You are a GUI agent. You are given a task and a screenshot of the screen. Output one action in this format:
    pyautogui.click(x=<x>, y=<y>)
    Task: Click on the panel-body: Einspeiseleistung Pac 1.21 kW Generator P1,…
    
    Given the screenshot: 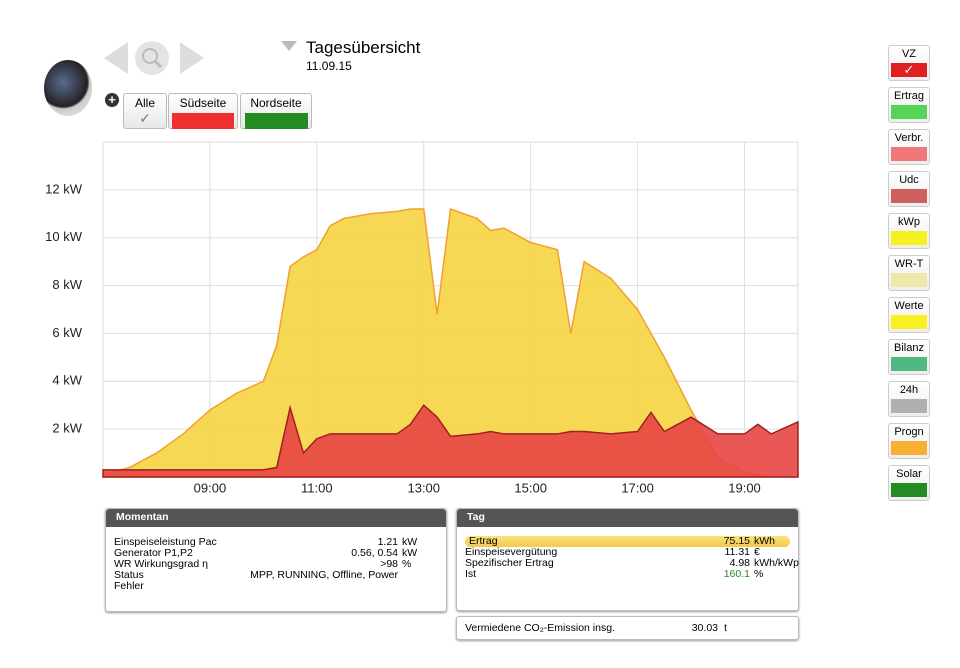 What is the action you would take?
    pyautogui.click(x=276, y=564)
    